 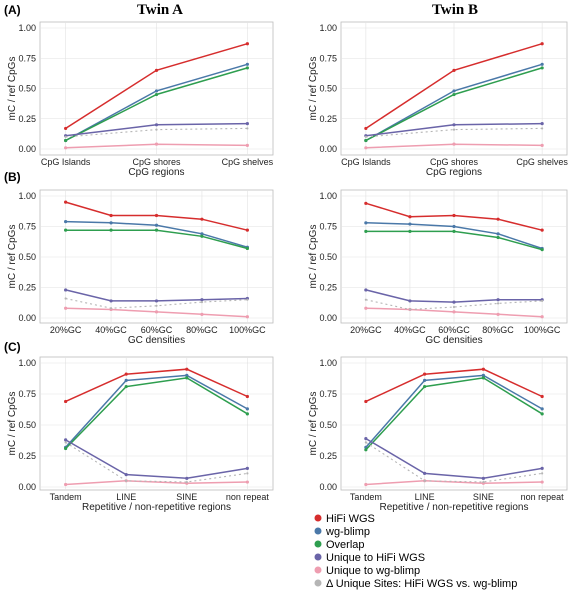 I want to click on x-axis-title: Repetitive / non-repetitive regions, so click(x=156, y=507).